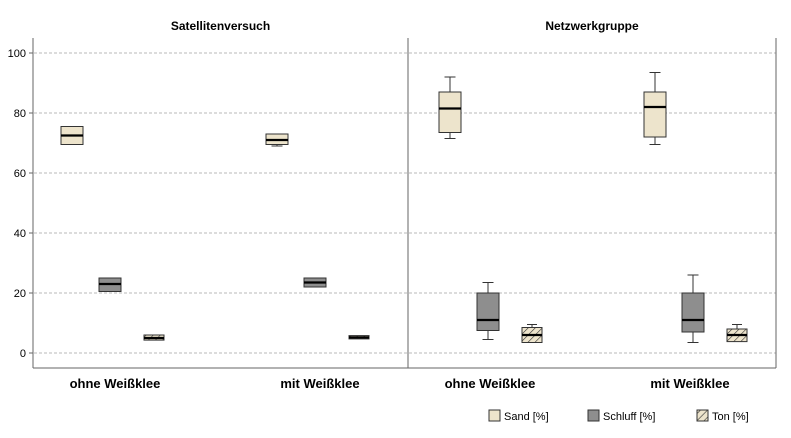  What do you see at coordinates (20, 294) in the screenshot?
I see `y-tick-label: 20` at bounding box center [20, 294].